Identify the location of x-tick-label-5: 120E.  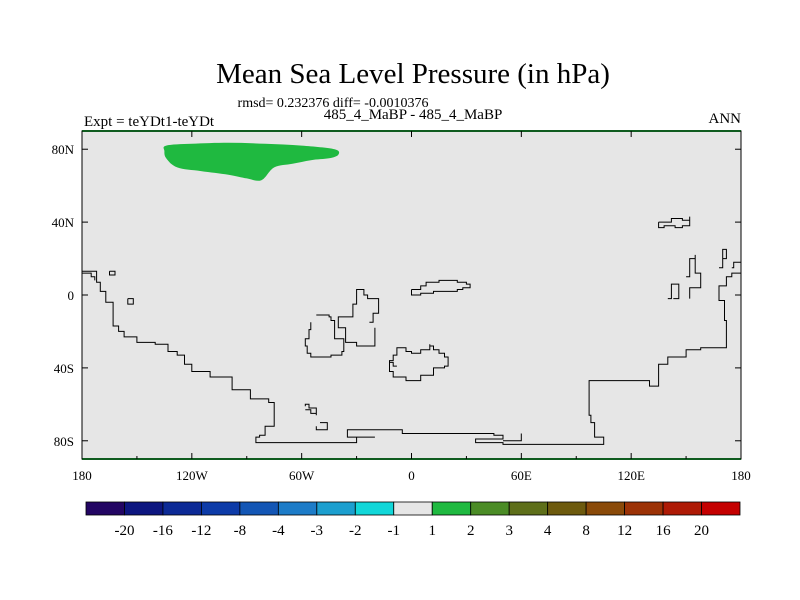
(631, 475).